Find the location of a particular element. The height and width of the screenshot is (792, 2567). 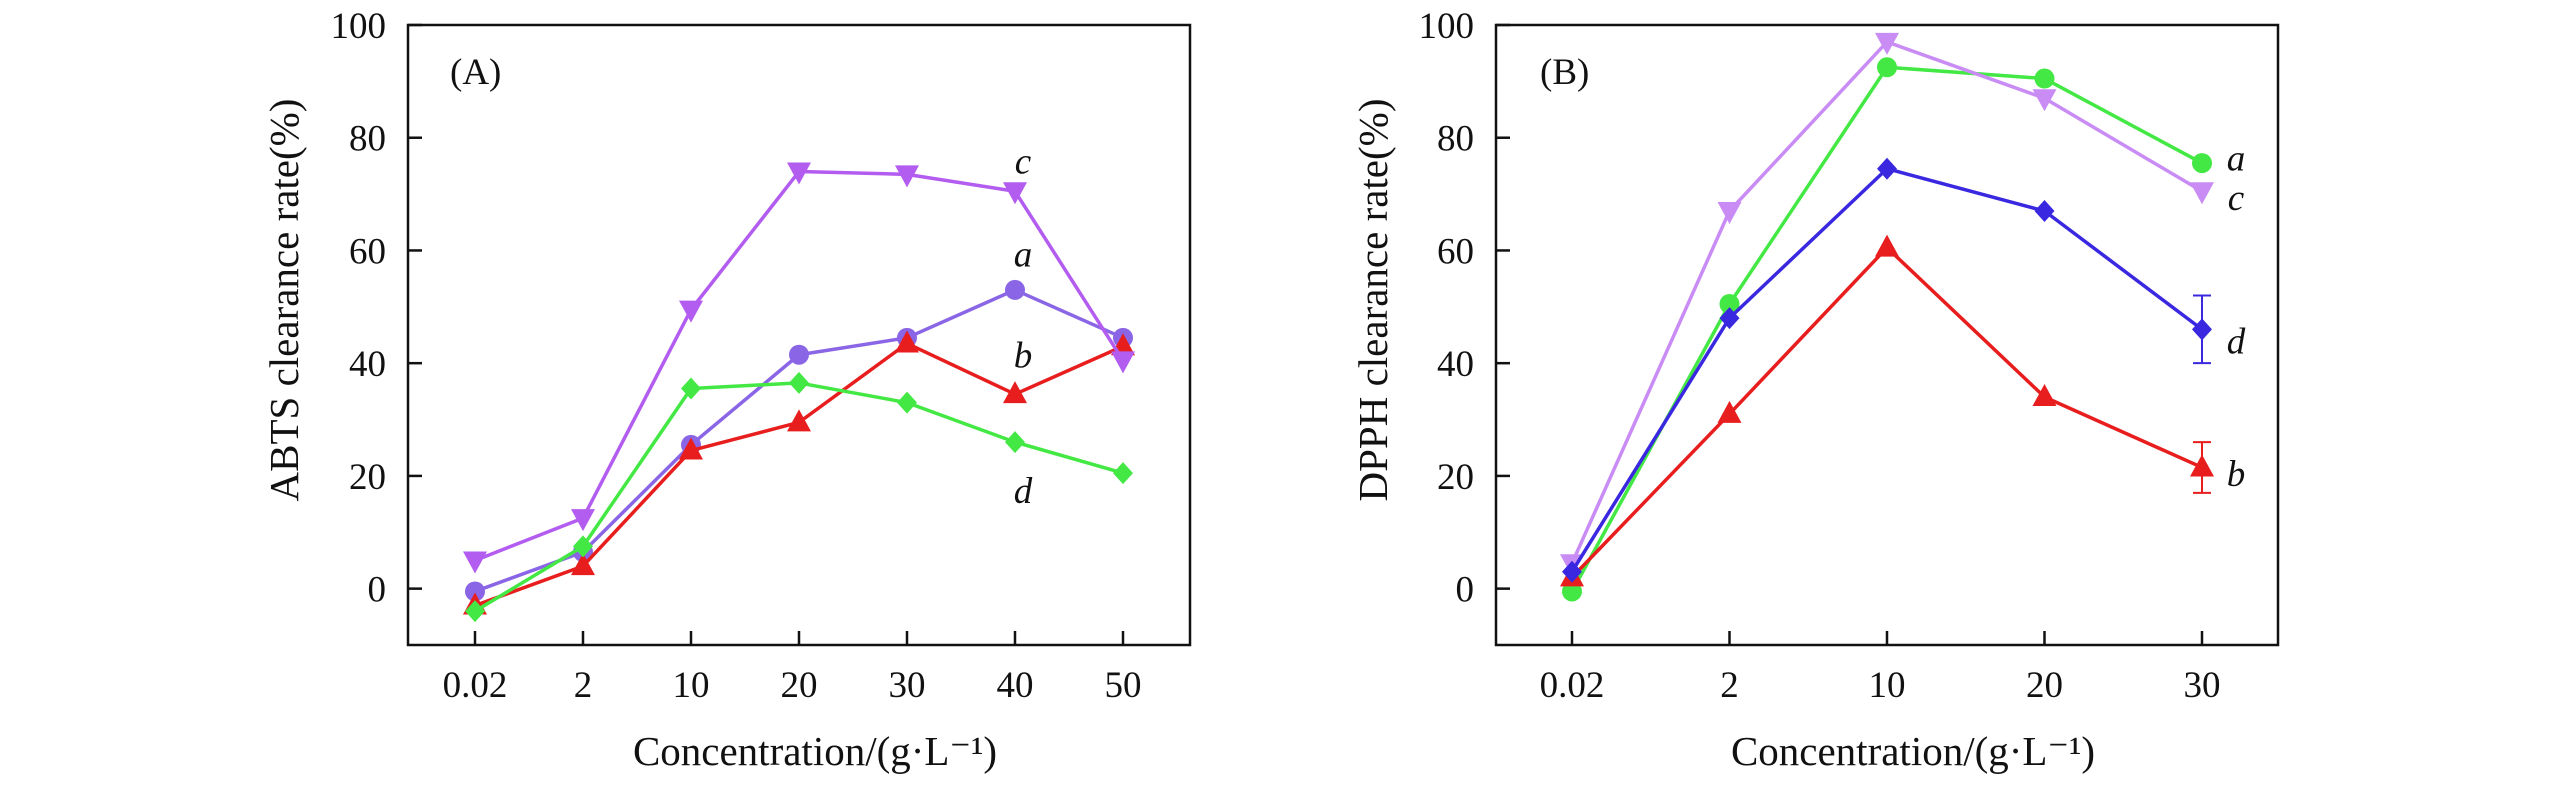

panel-b-x-tick-label: 30 is located at coordinates (2202, 685).